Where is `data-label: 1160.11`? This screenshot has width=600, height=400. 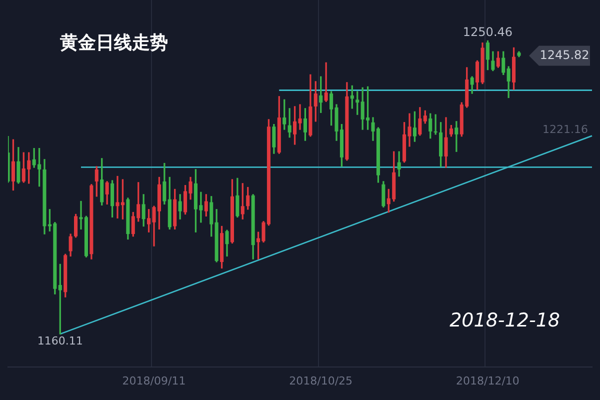 data-label: 1160.11 is located at coordinates (60, 341).